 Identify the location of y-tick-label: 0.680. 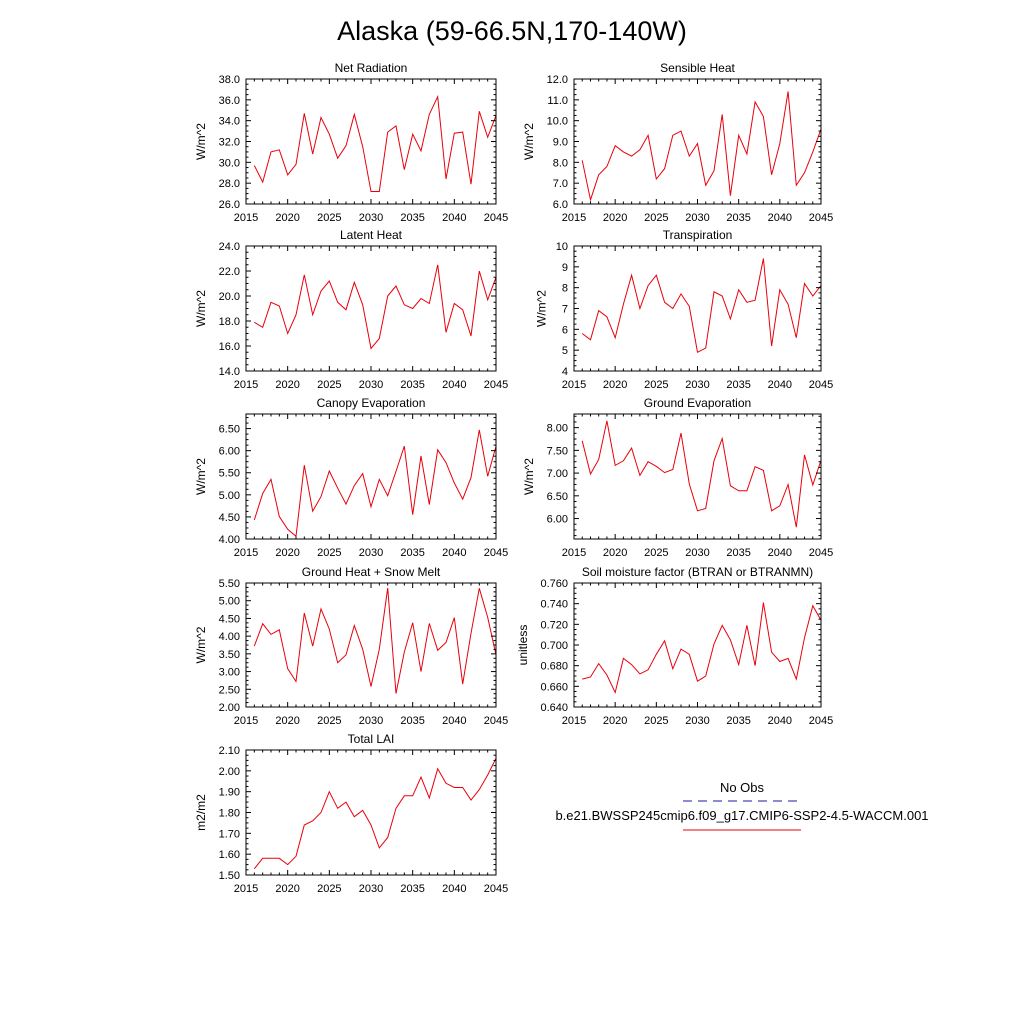
(554, 667).